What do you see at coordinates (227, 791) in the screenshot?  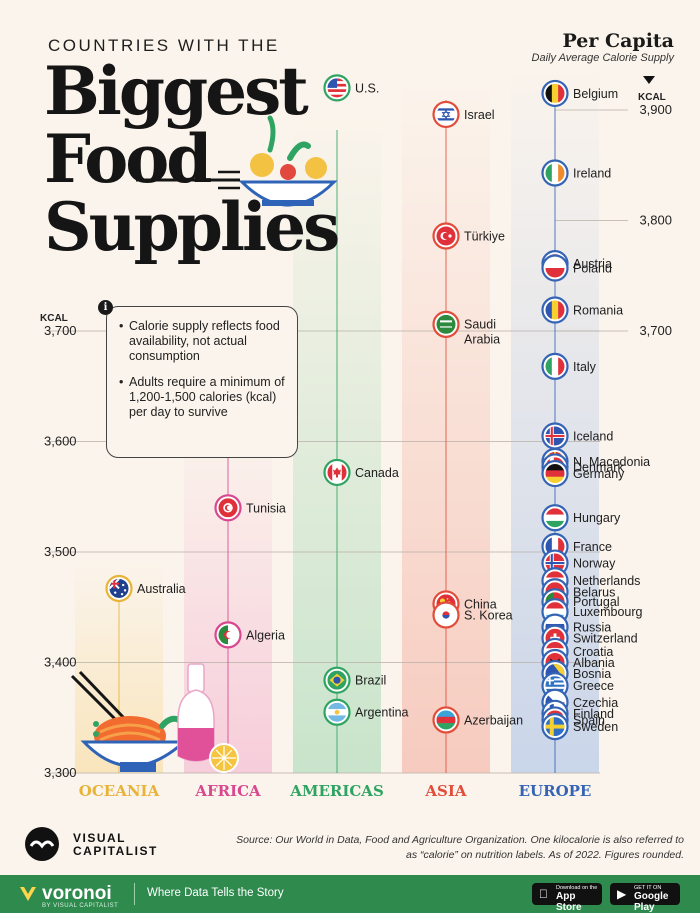 I see `category-label-africa: AFRICA` at bounding box center [227, 791].